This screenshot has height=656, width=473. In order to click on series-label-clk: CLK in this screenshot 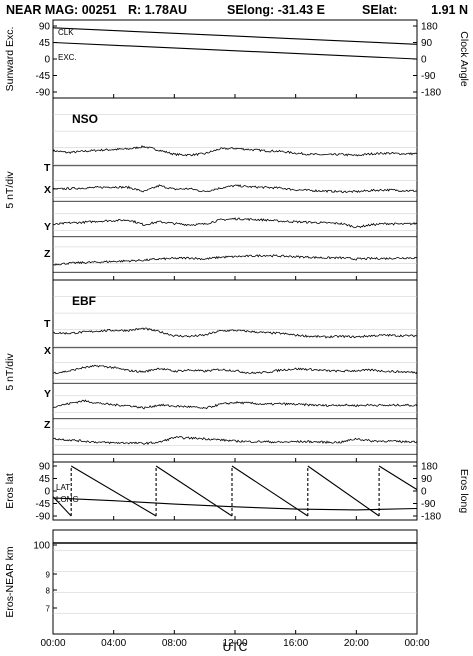, I will do `click(66, 32)`.